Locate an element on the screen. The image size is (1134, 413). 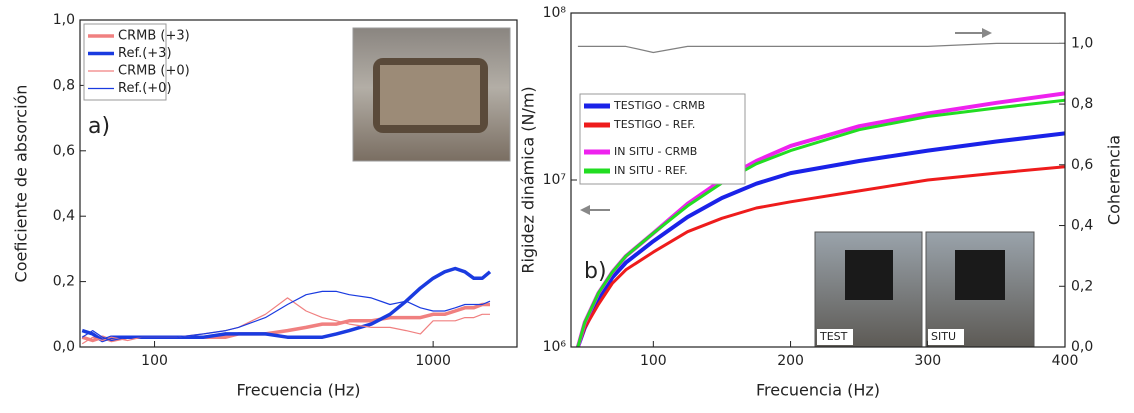
y2-tick-label: 0,6 is located at coordinates (1082, 165).